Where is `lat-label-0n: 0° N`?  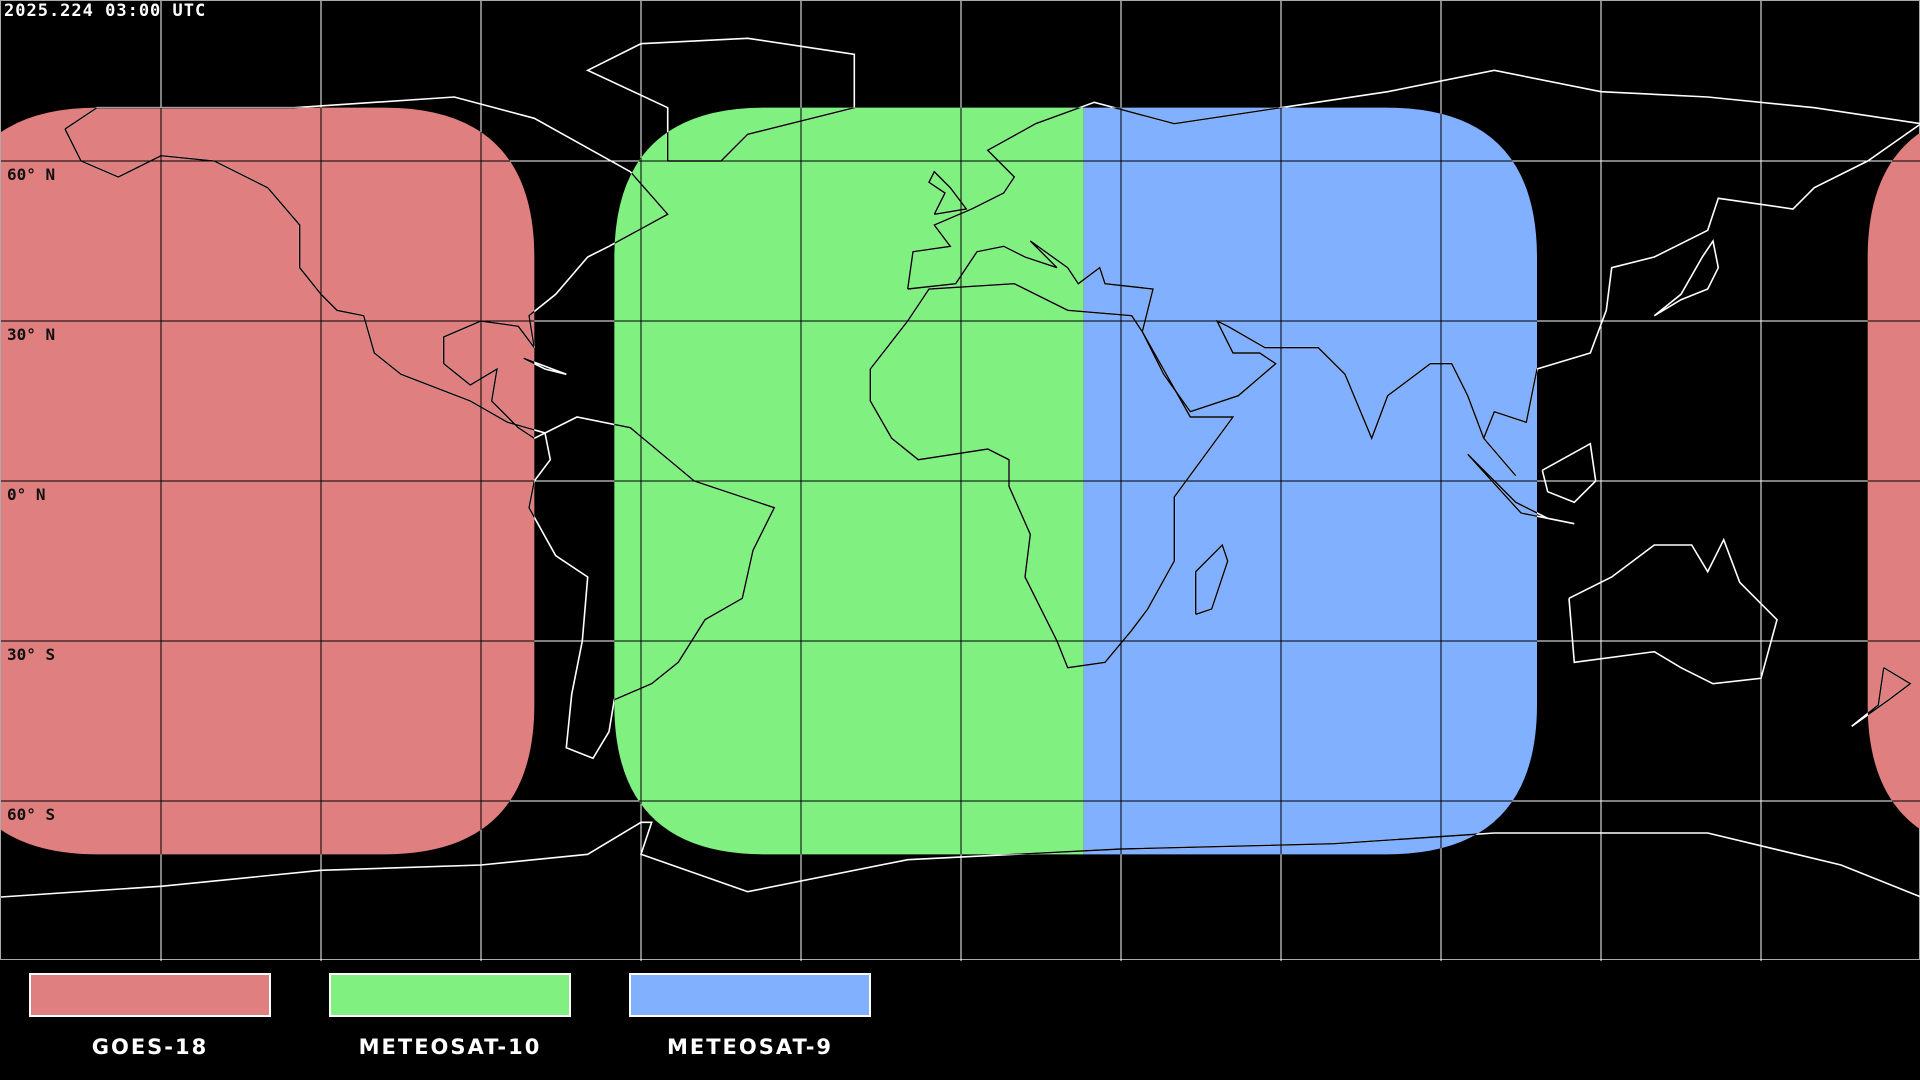
lat-label-0n: 0° N is located at coordinates (26, 494).